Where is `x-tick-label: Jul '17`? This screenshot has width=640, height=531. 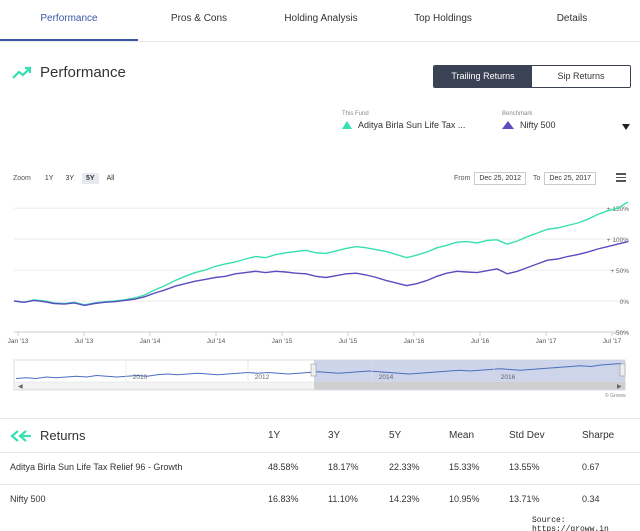
x-tick-label: Jul '17 is located at coordinates (612, 341).